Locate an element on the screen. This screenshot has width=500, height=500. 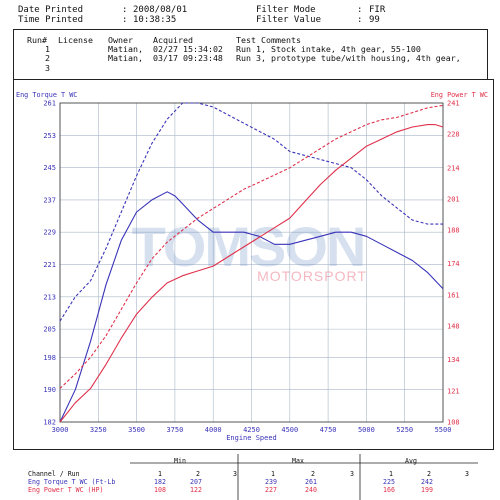
stats-lines is located at coordinates (304, 477).